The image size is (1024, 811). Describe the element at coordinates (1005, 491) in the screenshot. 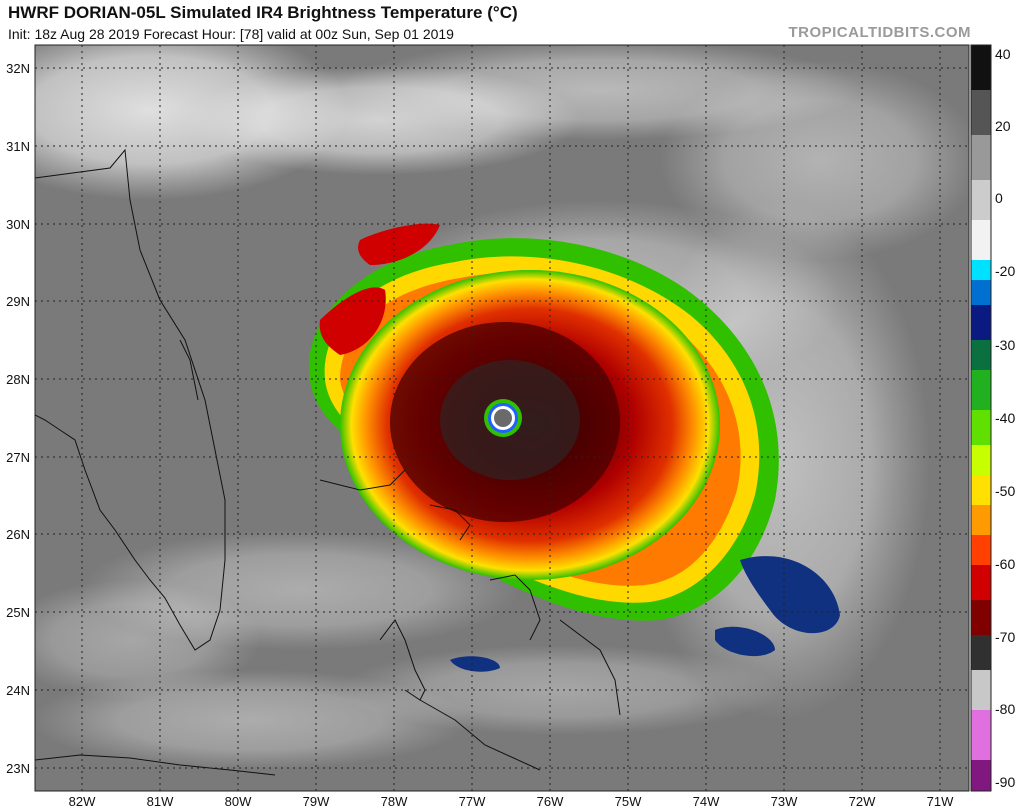

I see `colorbar-tick: -50` at that location.